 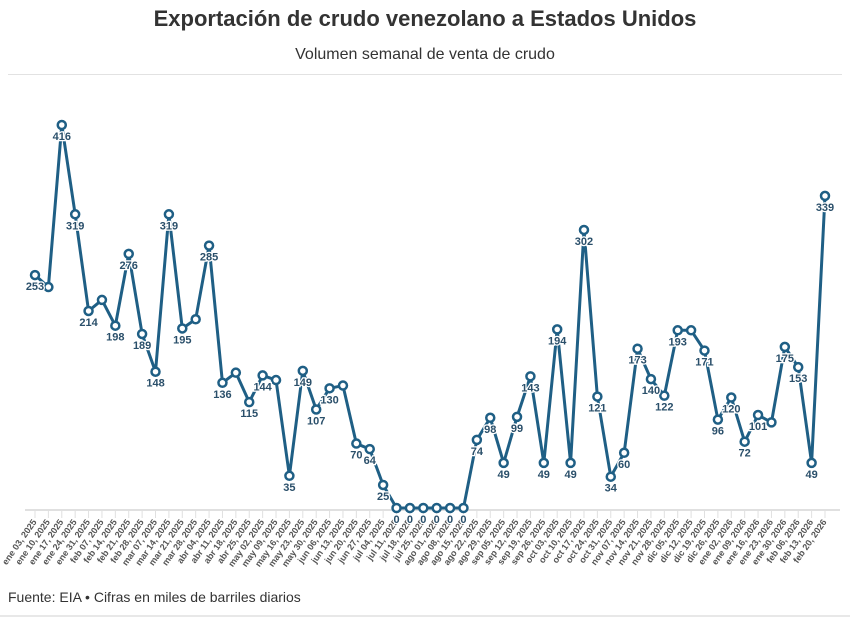 I want to click on data-label: 198, so click(x=115, y=338).